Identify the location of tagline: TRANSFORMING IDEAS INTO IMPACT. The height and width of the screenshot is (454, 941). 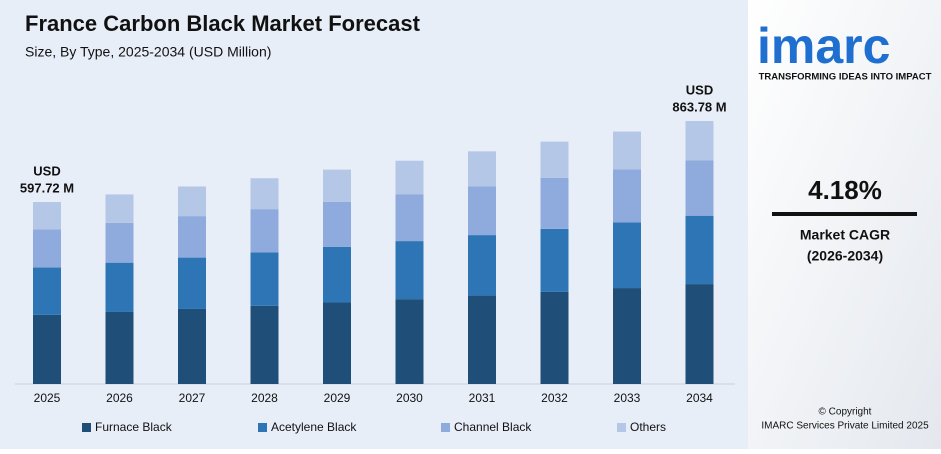
(845, 77).